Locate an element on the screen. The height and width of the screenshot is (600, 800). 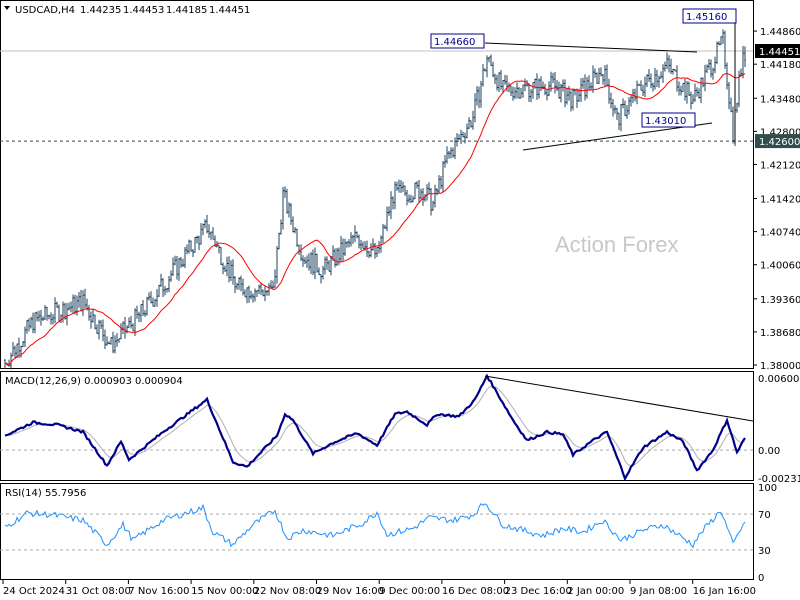
time-tick-label: 9 Jan 08:00 is located at coordinates (658, 591).